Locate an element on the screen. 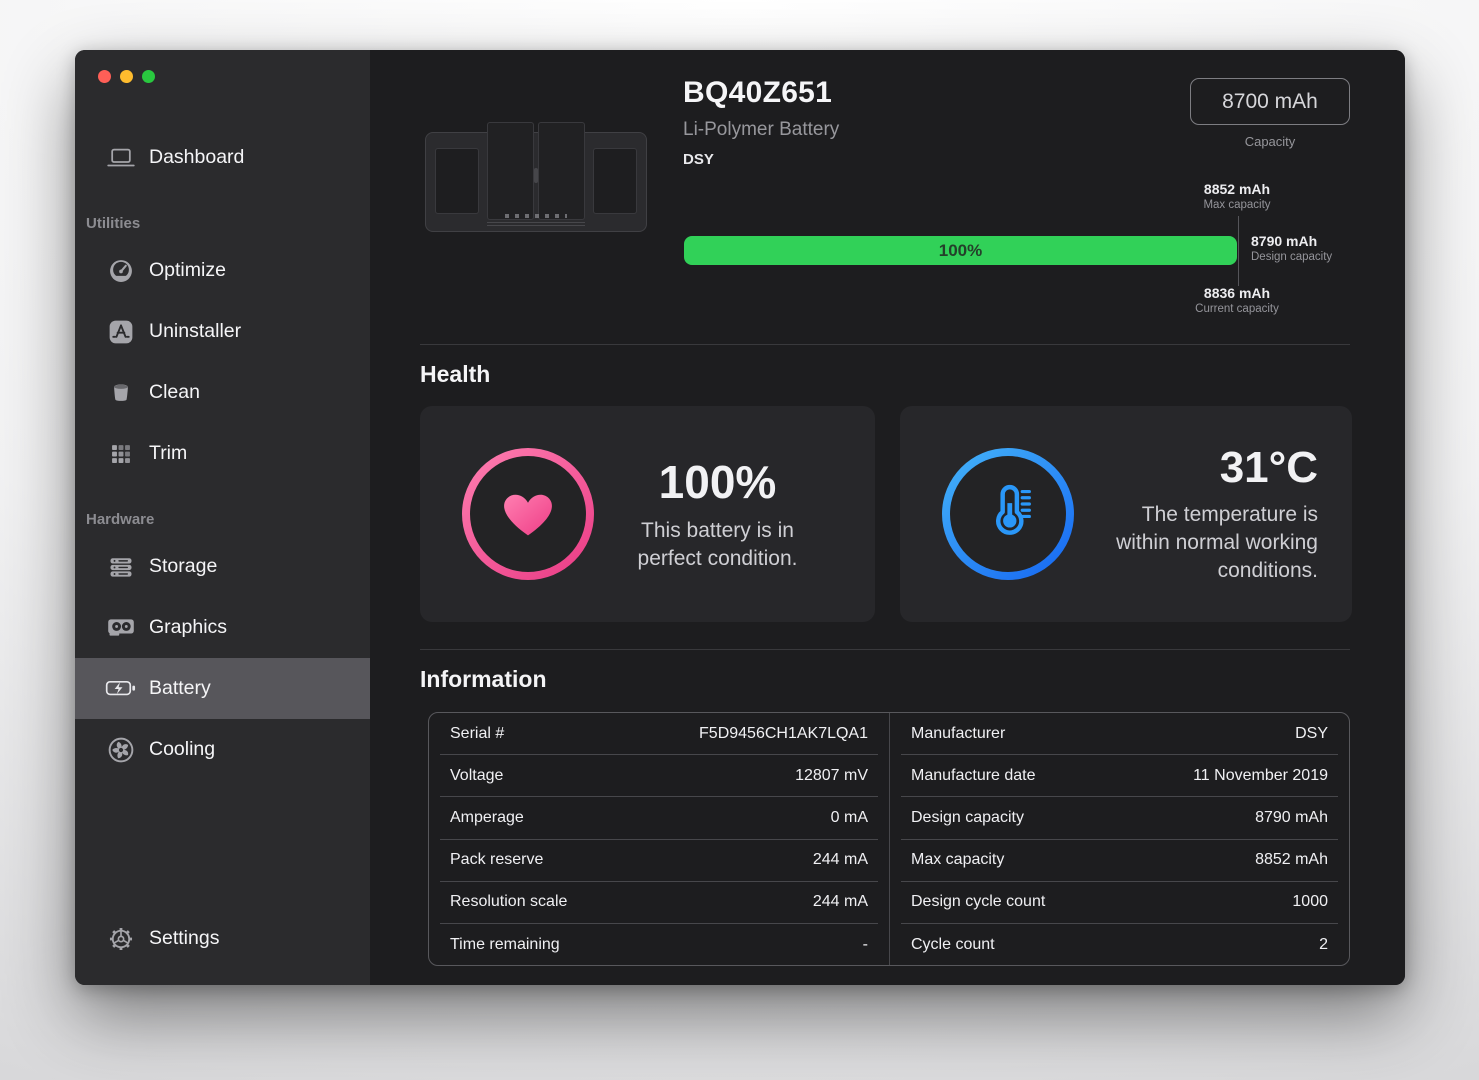 This screenshot has width=1479, height=1080. annotation-label: Current capacity is located at coordinates (1237, 309).